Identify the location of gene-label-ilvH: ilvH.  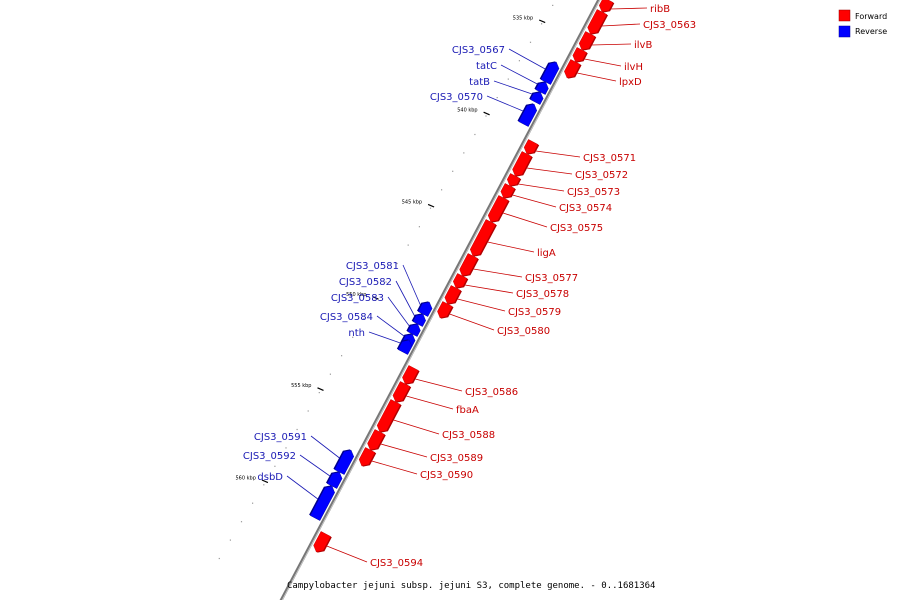
(633, 67).